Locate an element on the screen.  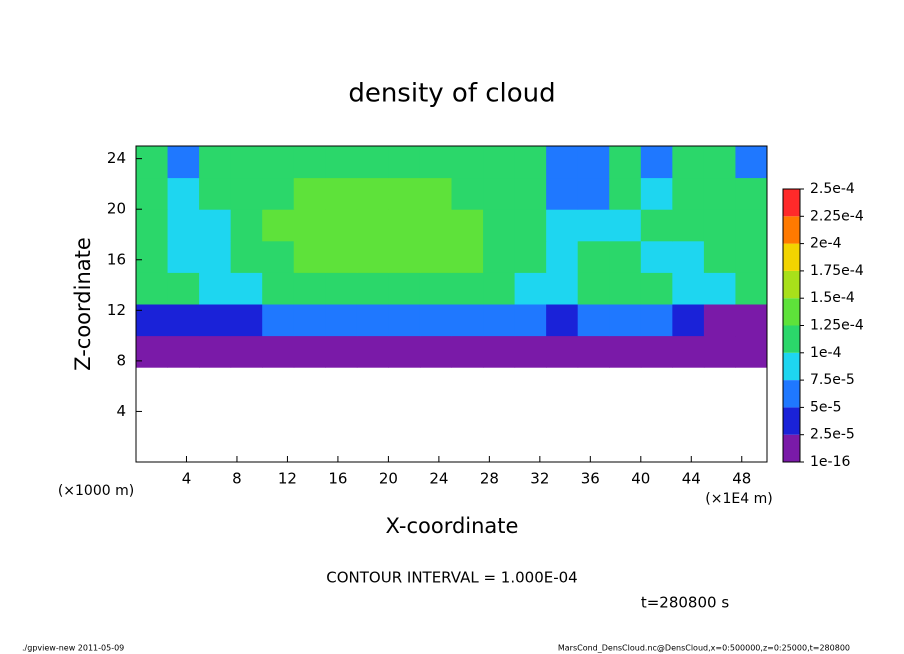
colorbar-label: 1e-4 is located at coordinates (826, 353).